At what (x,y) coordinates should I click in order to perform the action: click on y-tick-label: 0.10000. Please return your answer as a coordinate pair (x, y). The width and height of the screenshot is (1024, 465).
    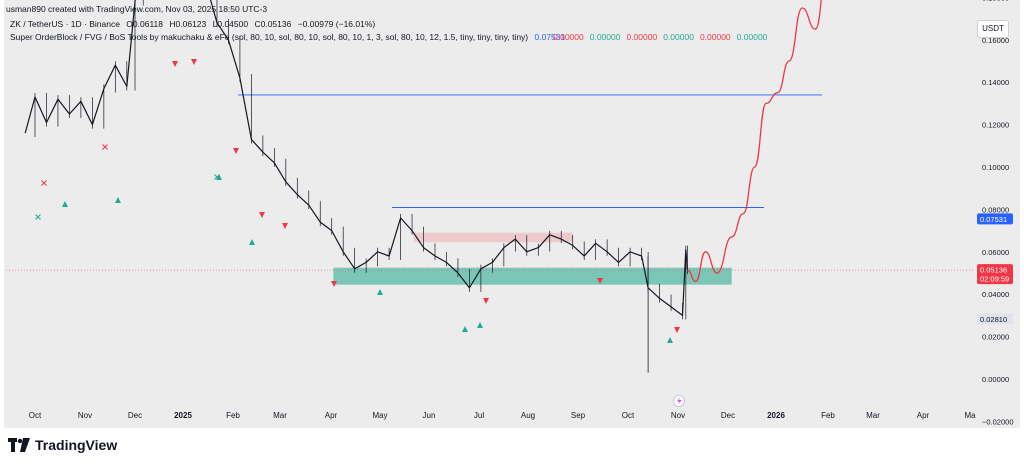
    Looking at the image, I should click on (995, 167).